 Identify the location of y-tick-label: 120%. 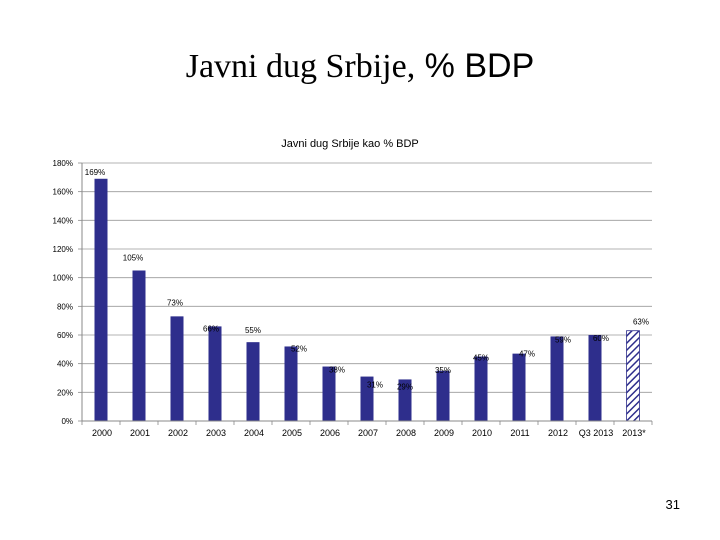
(63, 249).